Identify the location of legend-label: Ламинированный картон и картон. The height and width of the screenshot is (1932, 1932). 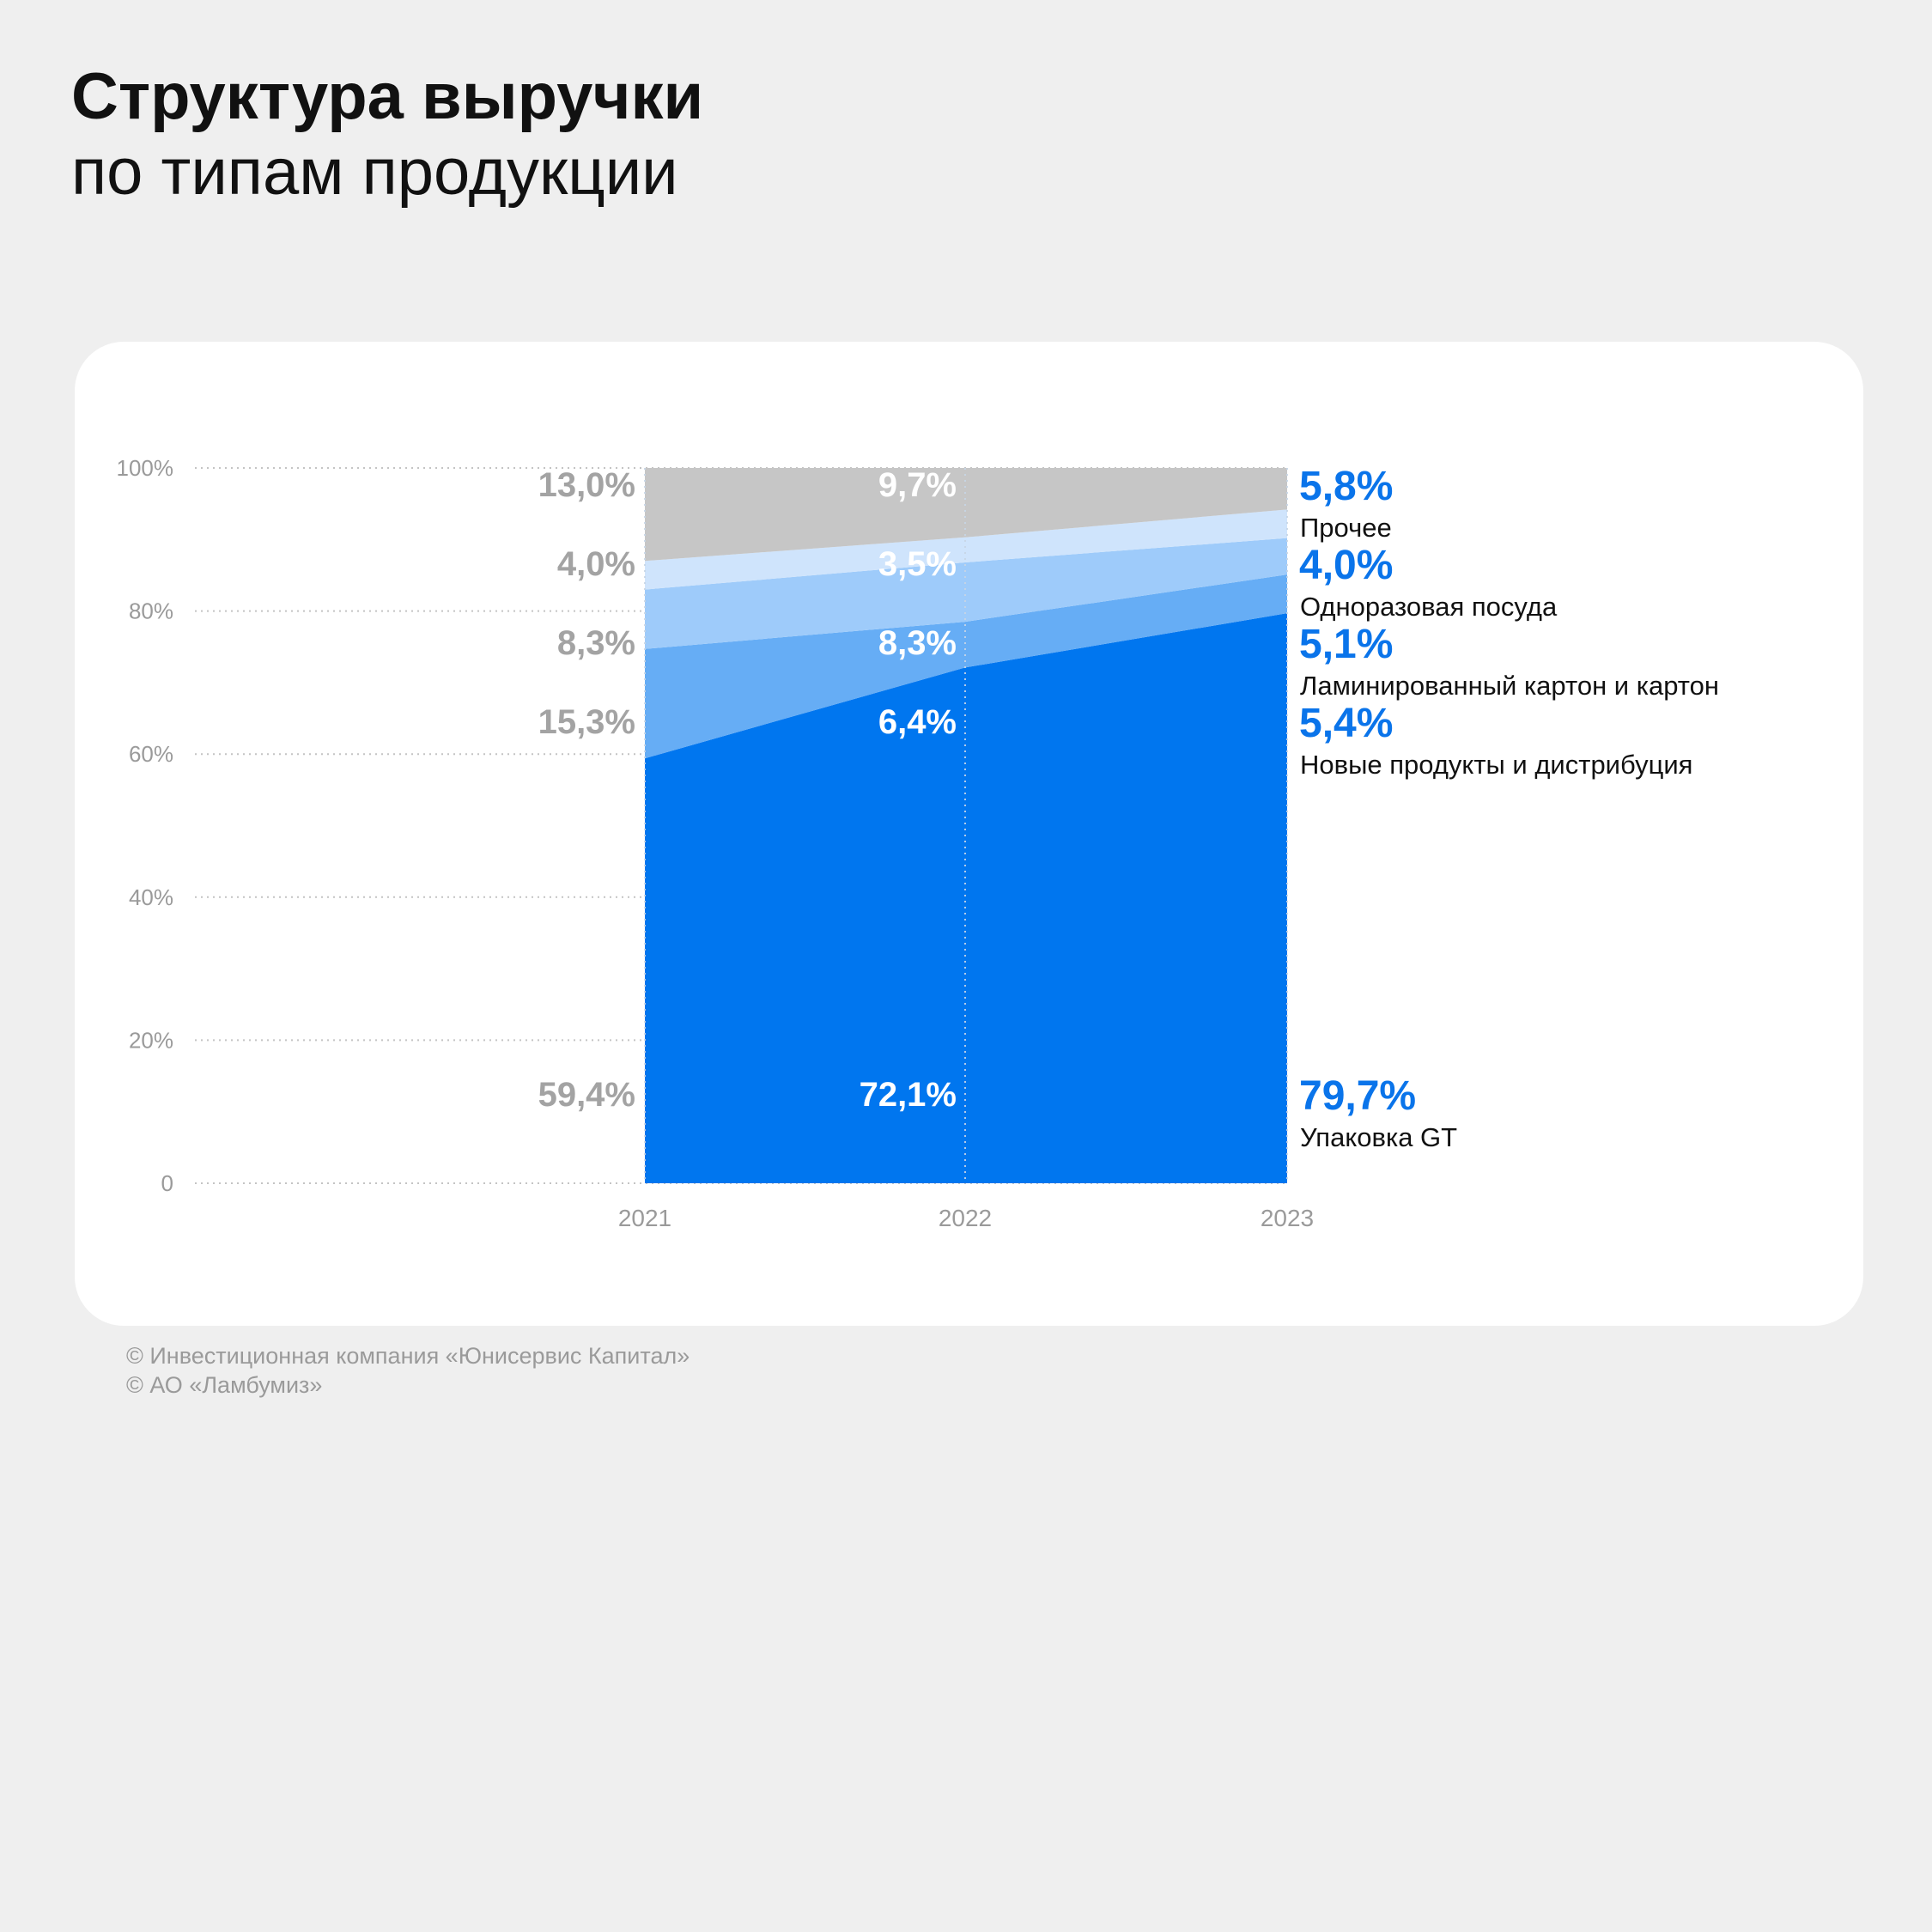
(1510, 686).